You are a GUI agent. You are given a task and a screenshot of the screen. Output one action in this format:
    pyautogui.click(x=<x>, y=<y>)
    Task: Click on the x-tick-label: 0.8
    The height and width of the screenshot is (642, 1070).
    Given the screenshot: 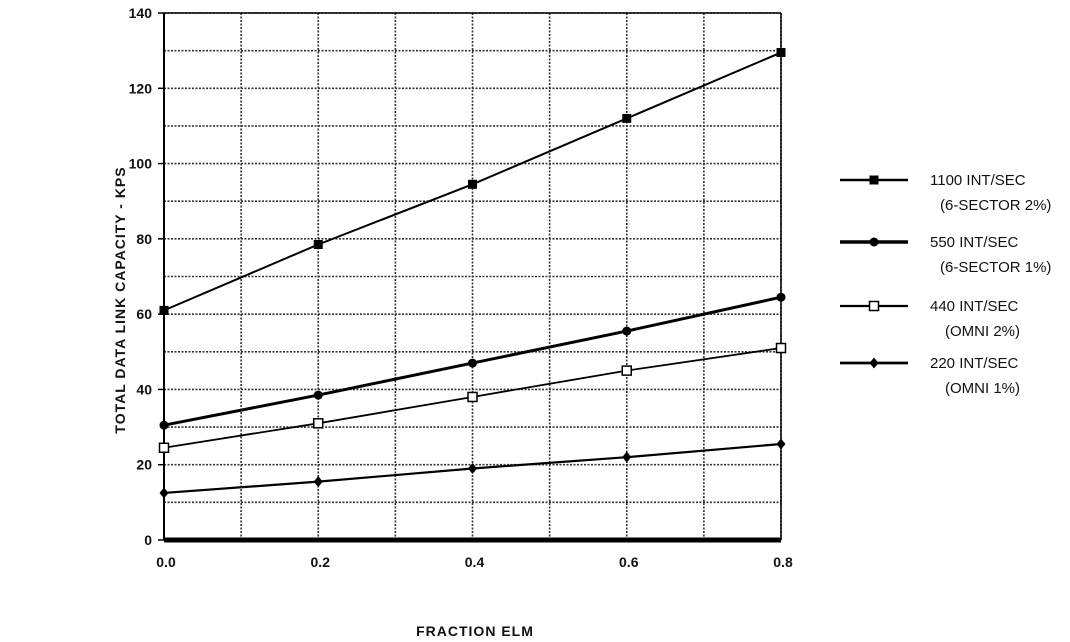 What is the action you would take?
    pyautogui.click(x=783, y=562)
    